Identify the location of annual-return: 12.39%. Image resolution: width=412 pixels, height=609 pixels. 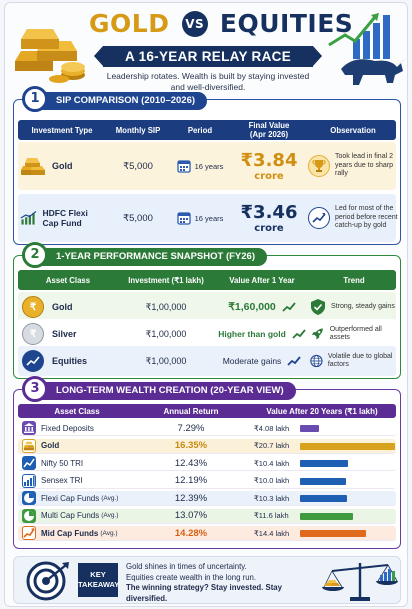
(191, 498).